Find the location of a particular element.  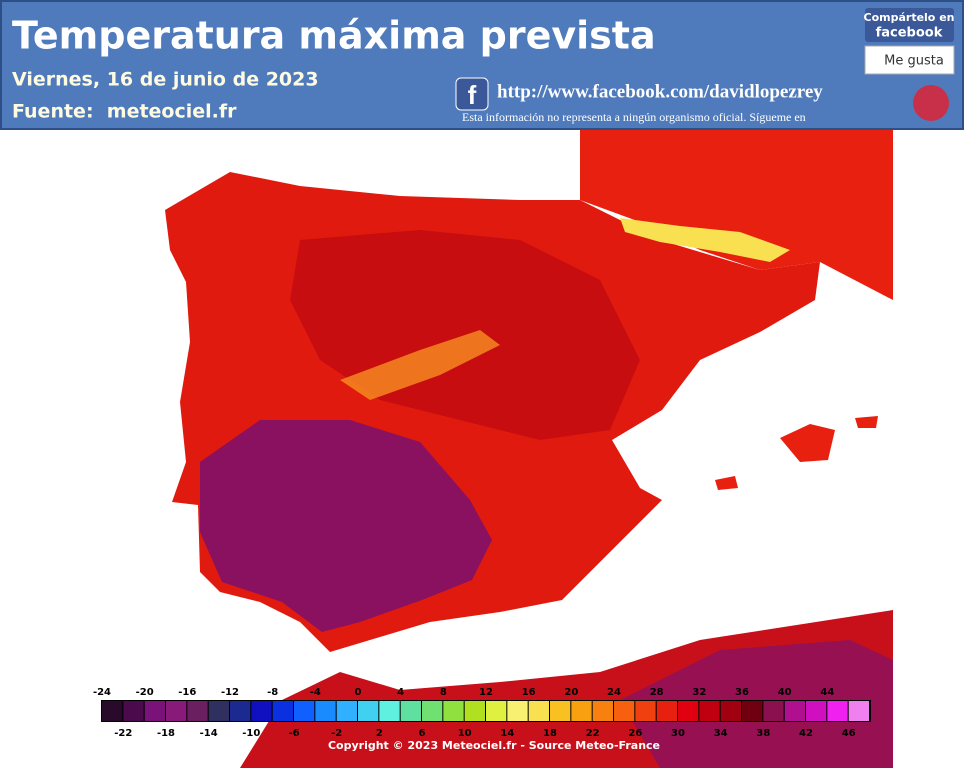

legend-label: 38 is located at coordinates (763, 733).